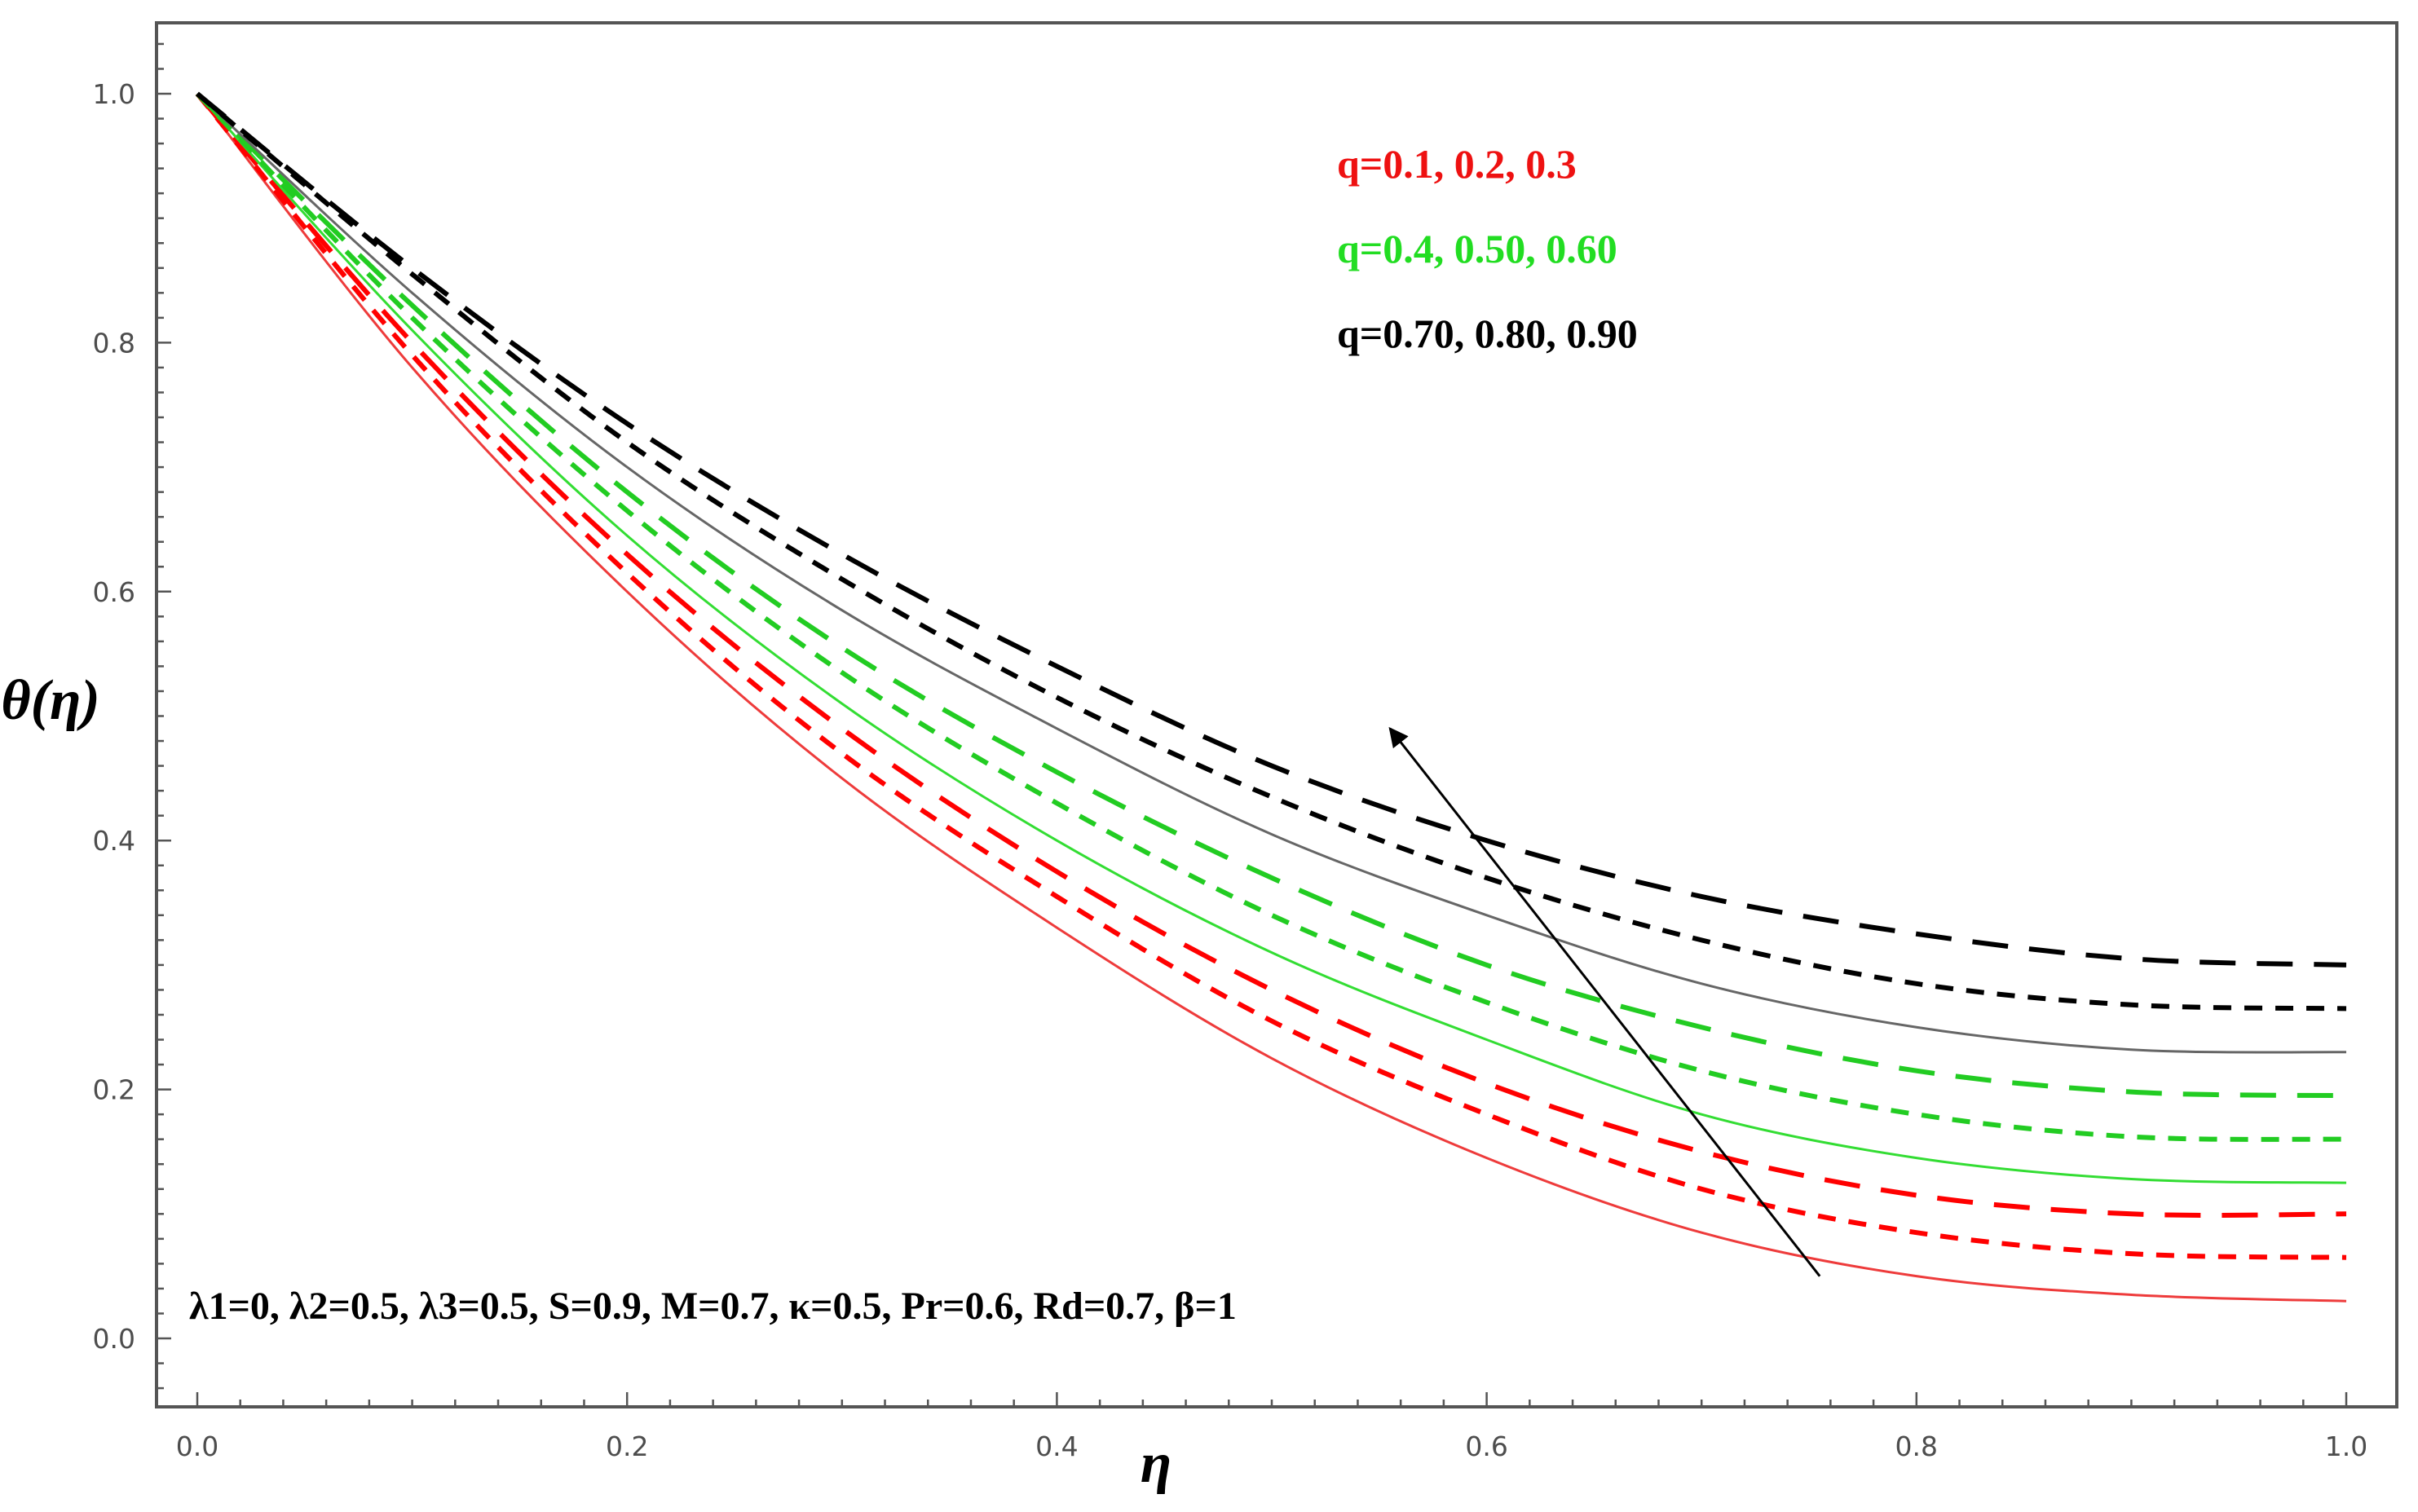 This screenshot has height=1512, width=2418. What do you see at coordinates (197, 1446) in the screenshot?
I see `x-tick-label: 0.0` at bounding box center [197, 1446].